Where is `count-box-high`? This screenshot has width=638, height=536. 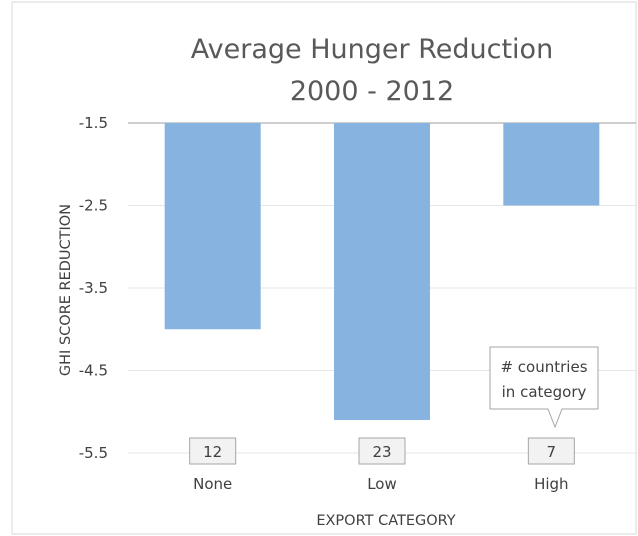
count-box-high is located at coordinates (551, 451).